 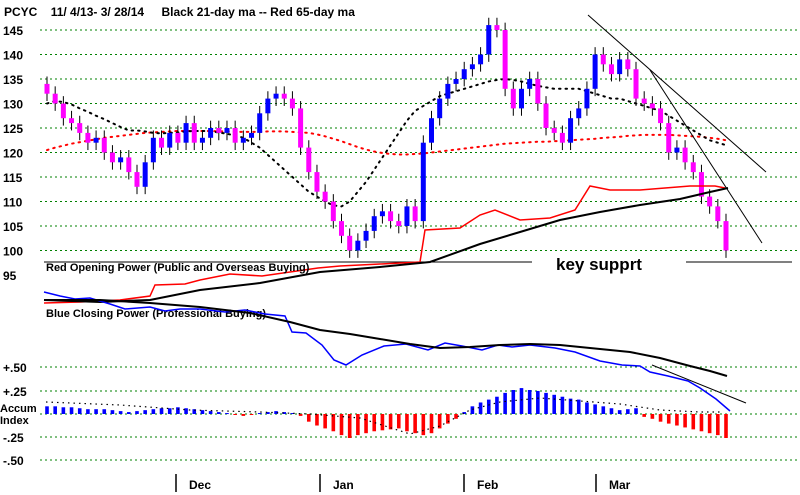 I want to click on accum-label-1: Accum, so click(x=18, y=409).